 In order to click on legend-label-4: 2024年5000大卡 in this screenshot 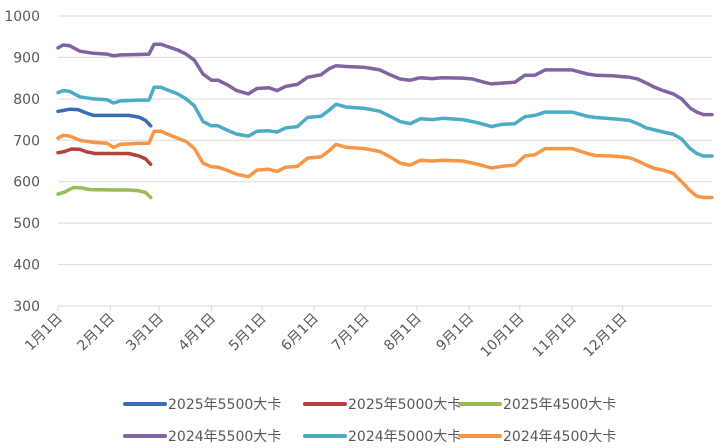, I will do `click(404, 437)`.